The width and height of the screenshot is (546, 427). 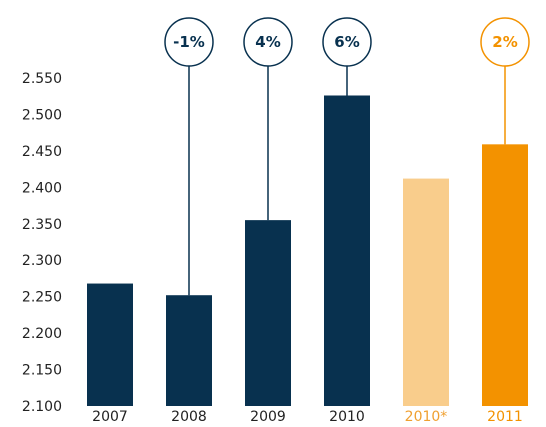 What do you see at coordinates (426, 292) in the screenshot?
I see `bar-2010-estimate` at bounding box center [426, 292].